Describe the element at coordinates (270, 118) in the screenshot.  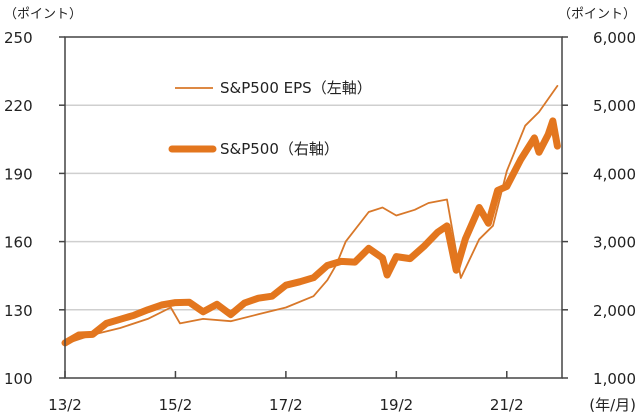
I see `legend: S&P500 EPS（左軸） S&P500（右軸）` at that location.